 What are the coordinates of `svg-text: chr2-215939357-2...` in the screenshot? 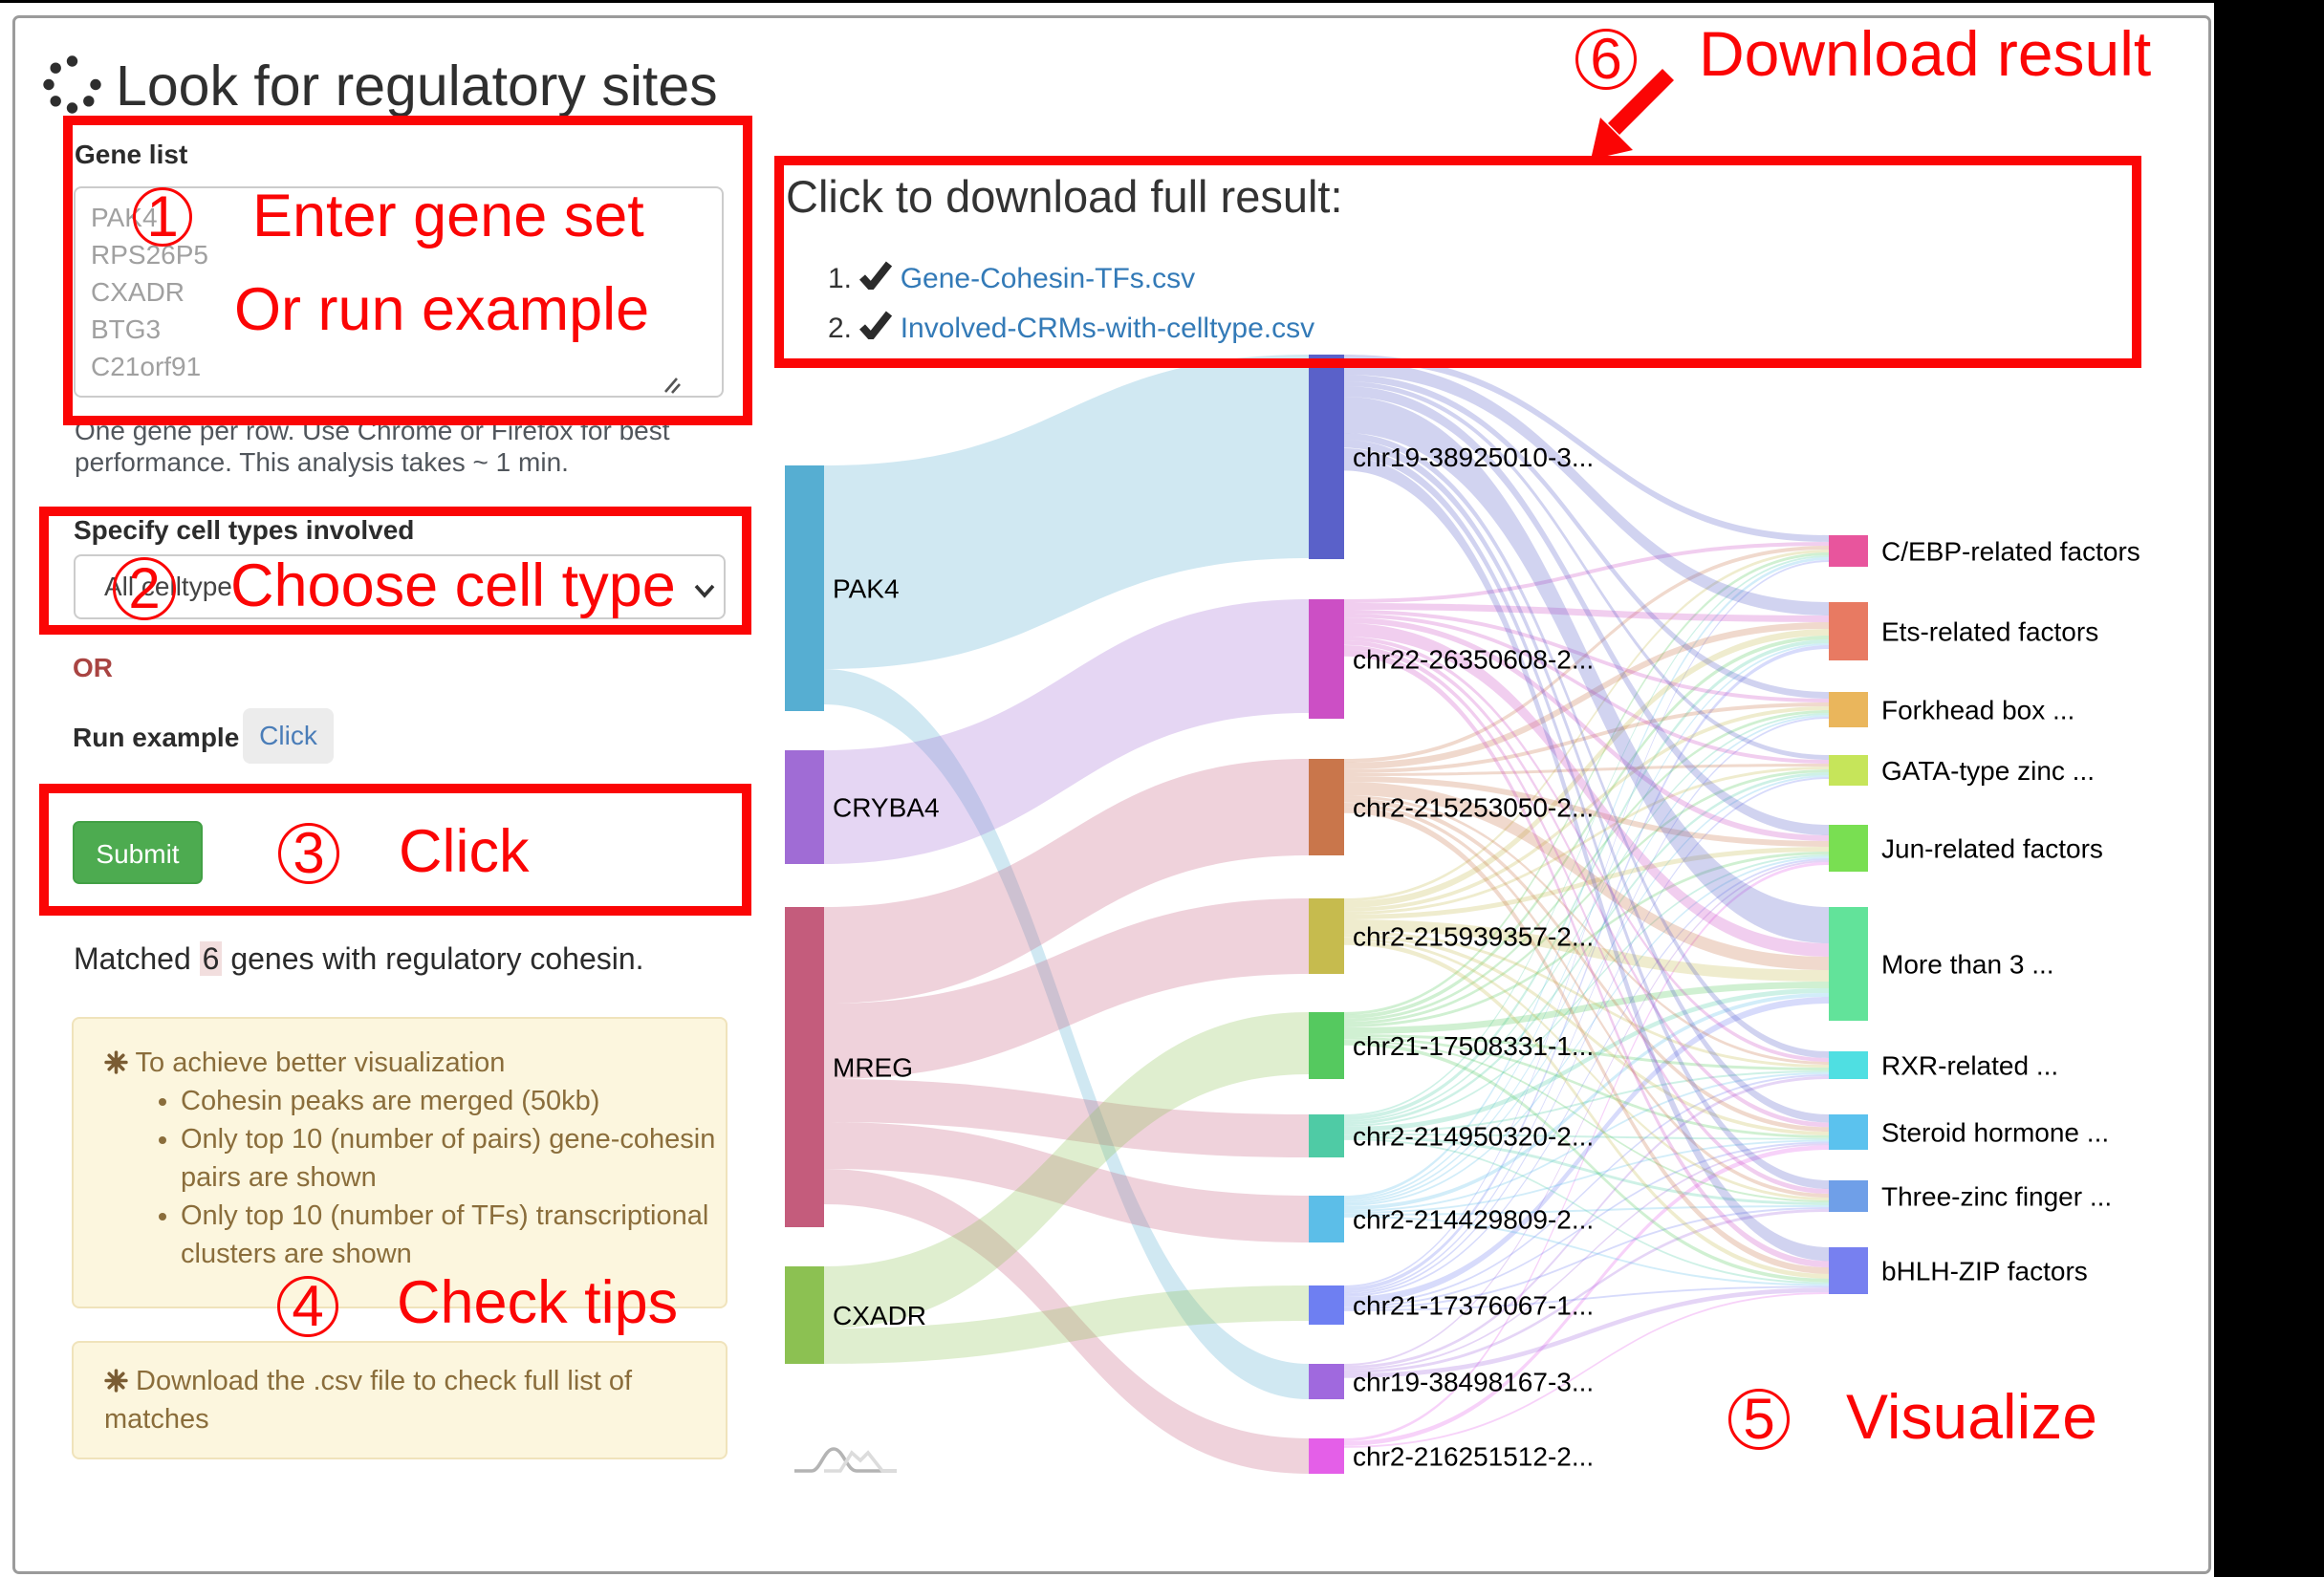 It's located at (1473, 937).